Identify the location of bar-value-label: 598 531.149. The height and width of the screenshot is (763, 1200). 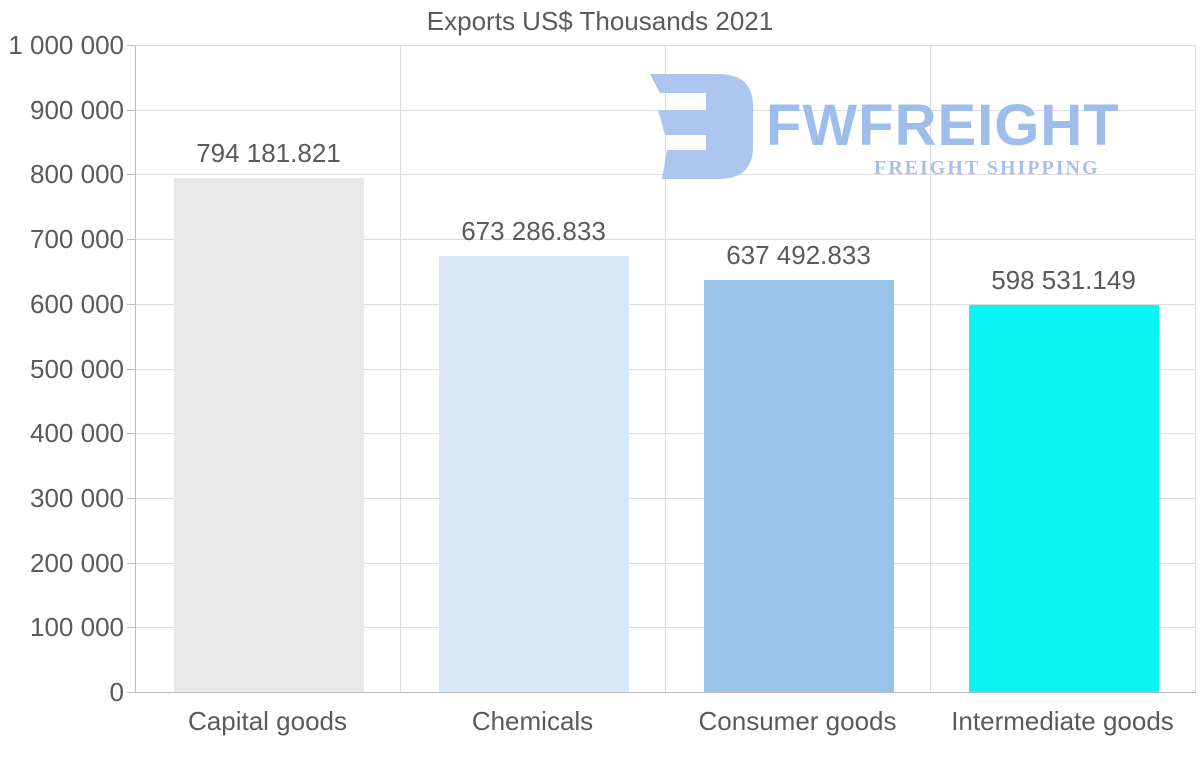
(1063, 279).